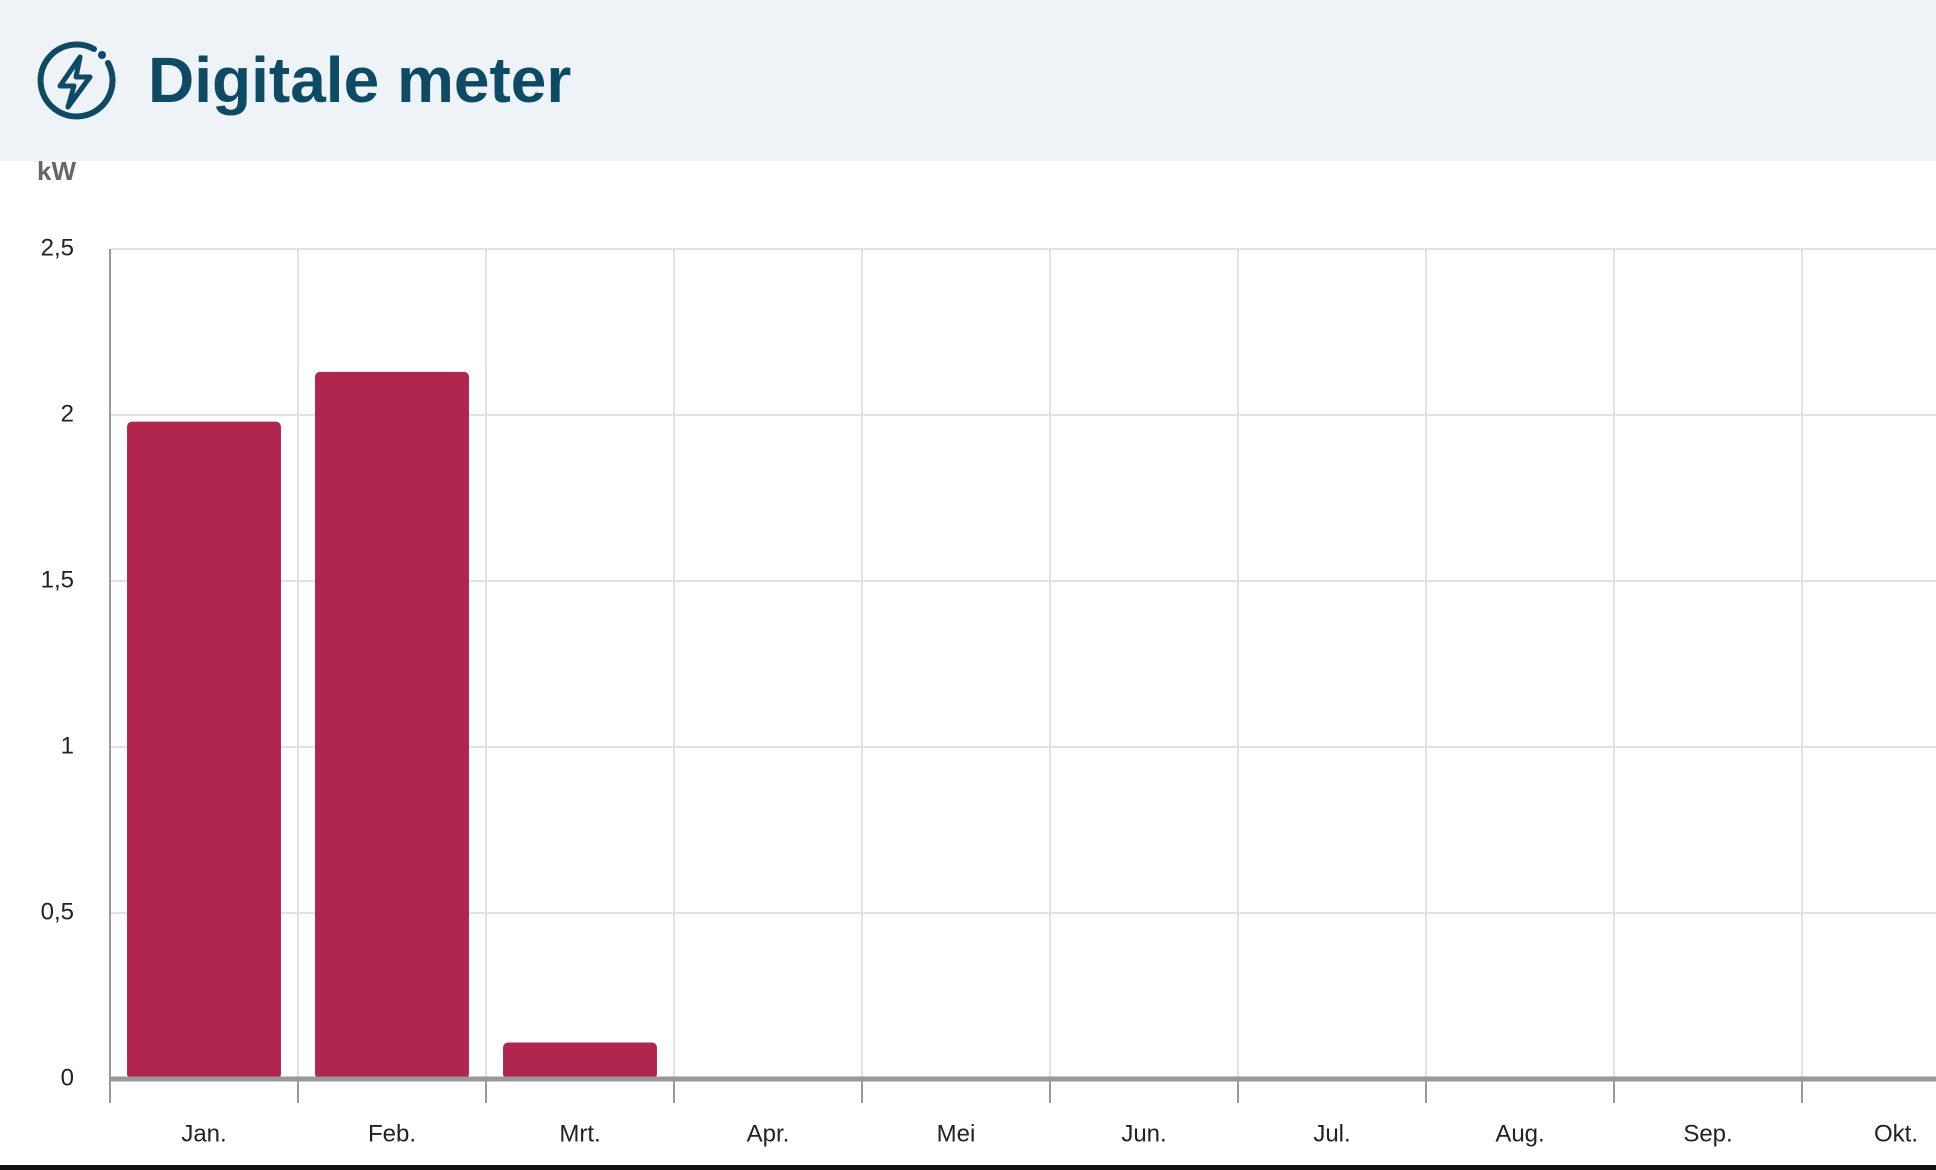 The height and width of the screenshot is (1170, 1936). I want to click on x-tick-label: Jan., so click(203, 1133).